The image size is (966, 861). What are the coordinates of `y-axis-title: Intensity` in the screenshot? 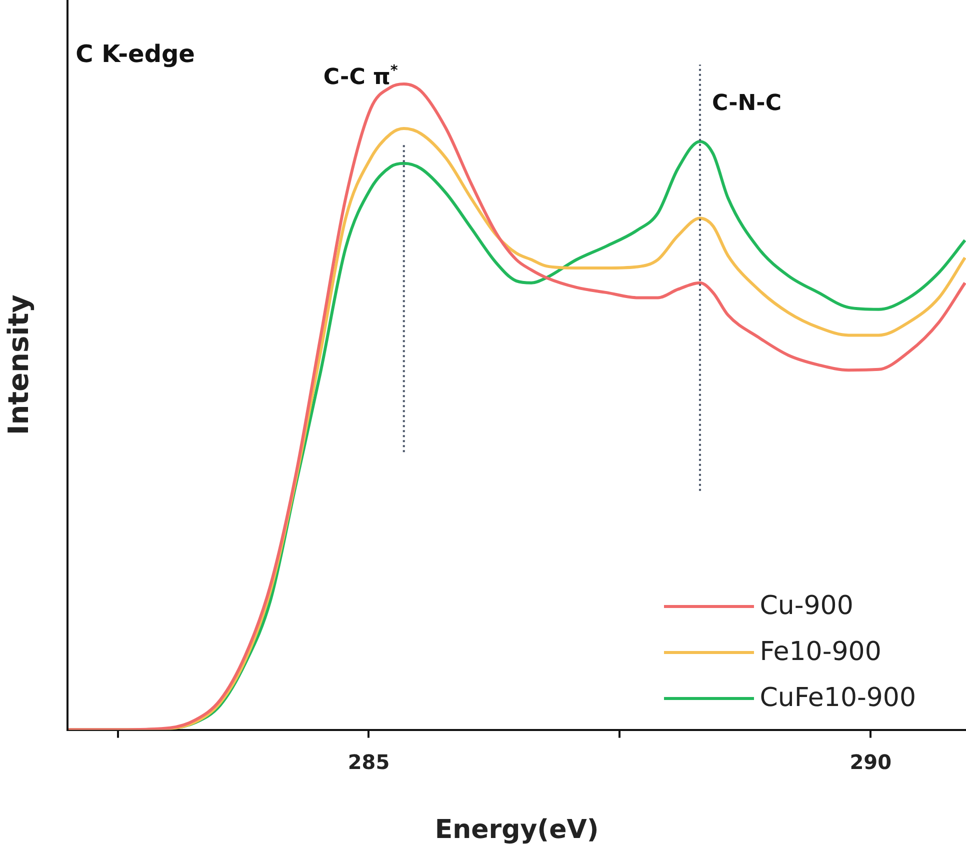 It's located at (19, 365).